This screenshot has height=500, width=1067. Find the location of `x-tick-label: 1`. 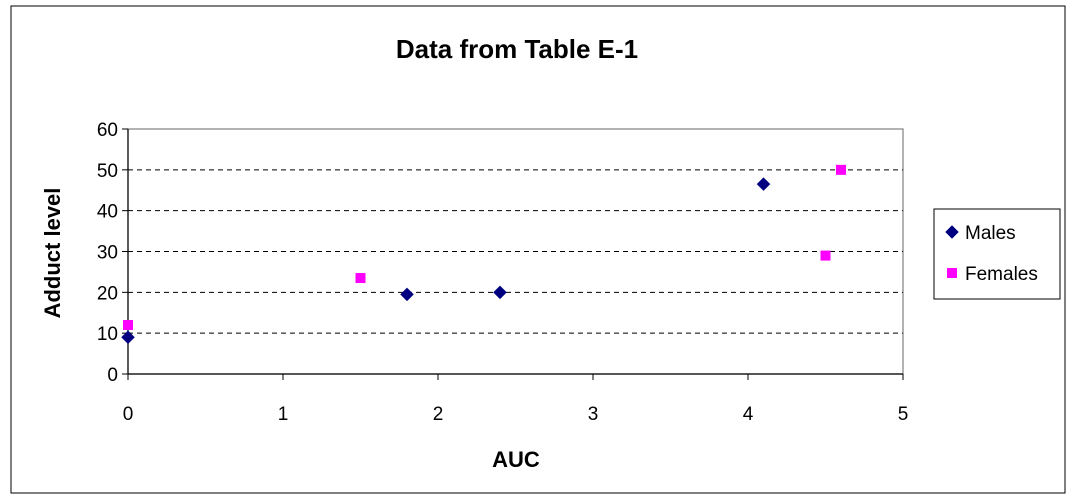

x-tick-label: 1 is located at coordinates (283, 414).